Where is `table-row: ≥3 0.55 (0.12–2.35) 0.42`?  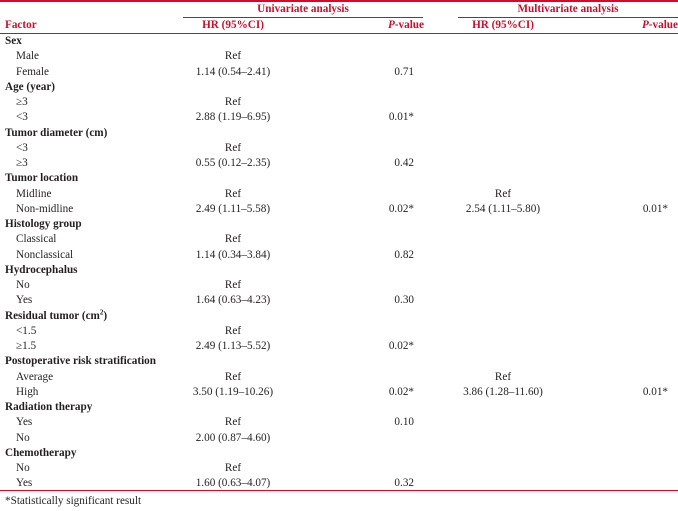
table-row: ≥3 0.55 (0.12–2.35) 0.42 is located at coordinates (339, 163).